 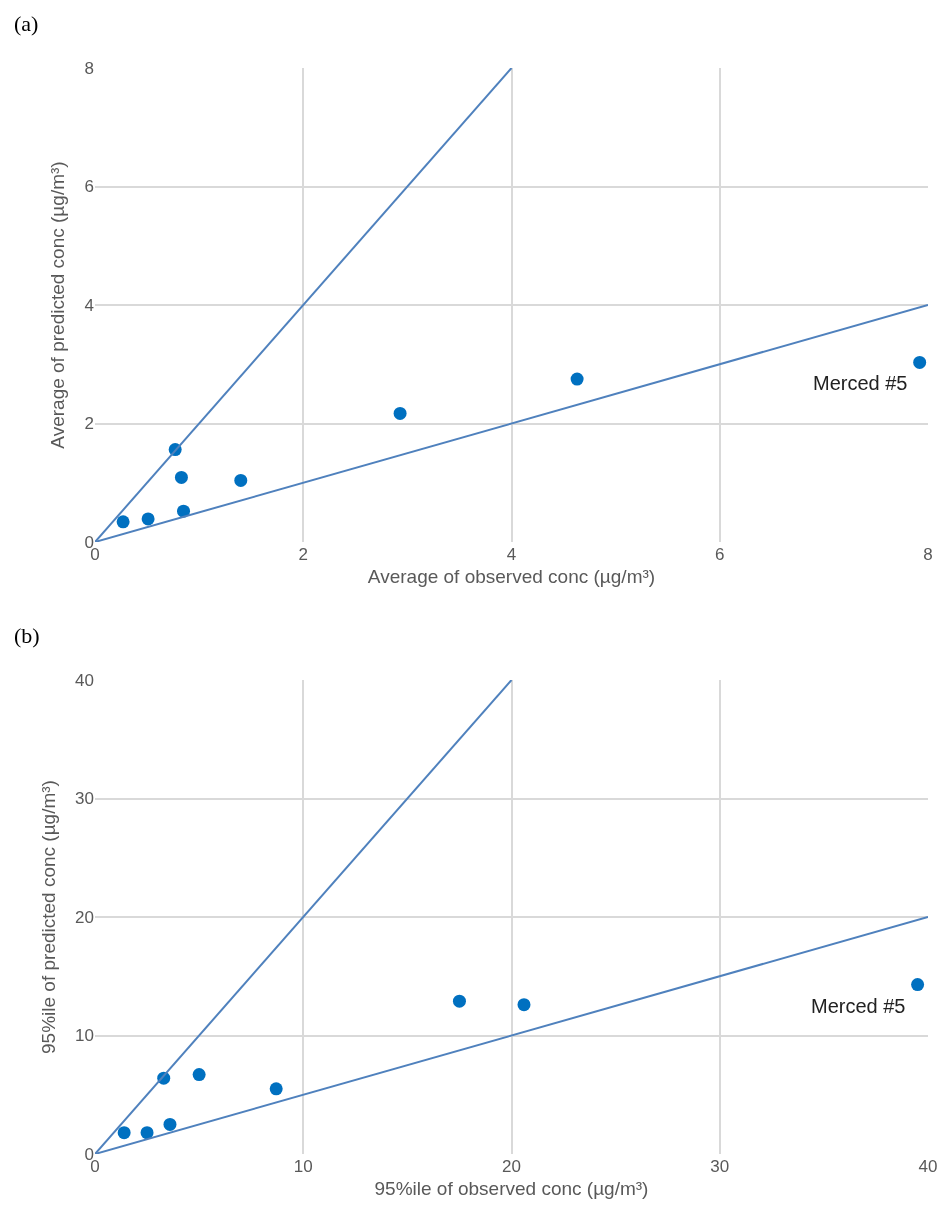 What do you see at coordinates (84, 917) in the screenshot?
I see `y-tick-label: 20` at bounding box center [84, 917].